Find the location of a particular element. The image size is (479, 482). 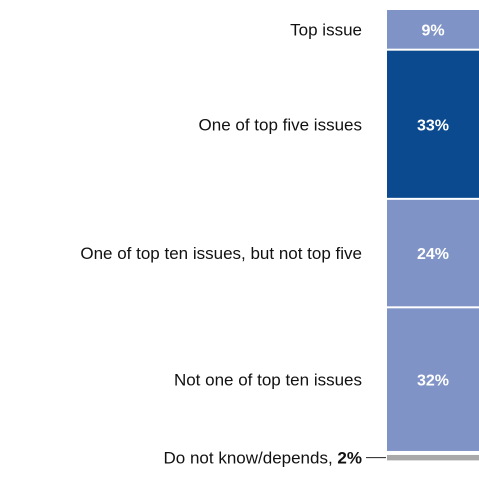

category-label-1: One of top five issues is located at coordinates (280, 124).